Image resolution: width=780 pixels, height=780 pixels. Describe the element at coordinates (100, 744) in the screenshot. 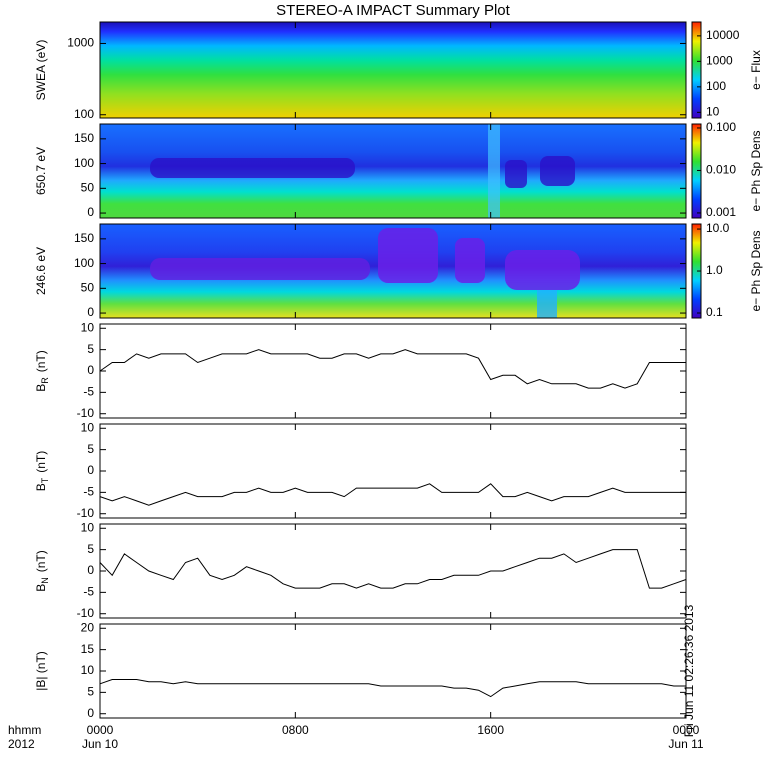

I see `date-label: Jun 10` at that location.